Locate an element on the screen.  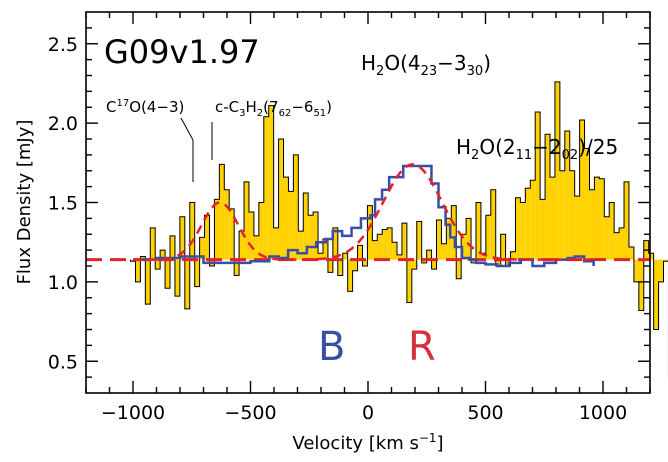
c3h2-label: c-C3H2(762−651) is located at coordinates (273, 108).